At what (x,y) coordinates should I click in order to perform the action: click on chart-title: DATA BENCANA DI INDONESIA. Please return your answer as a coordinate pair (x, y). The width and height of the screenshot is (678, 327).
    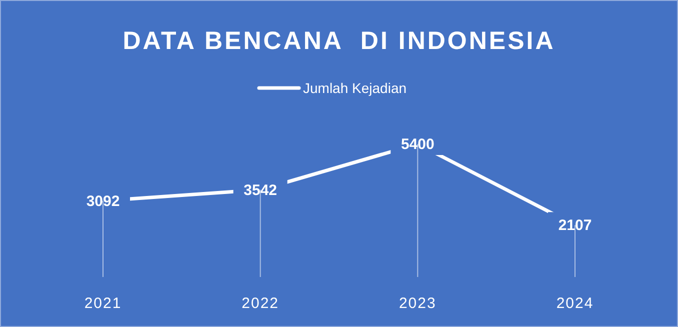
    Looking at the image, I should click on (339, 41).